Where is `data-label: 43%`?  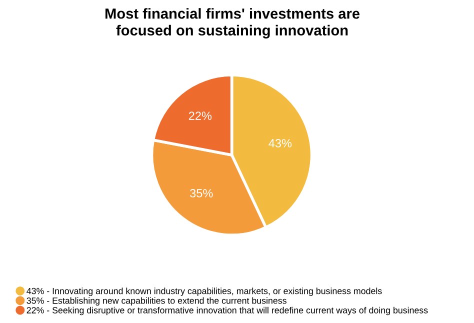
data-label: 43% is located at coordinates (280, 143).